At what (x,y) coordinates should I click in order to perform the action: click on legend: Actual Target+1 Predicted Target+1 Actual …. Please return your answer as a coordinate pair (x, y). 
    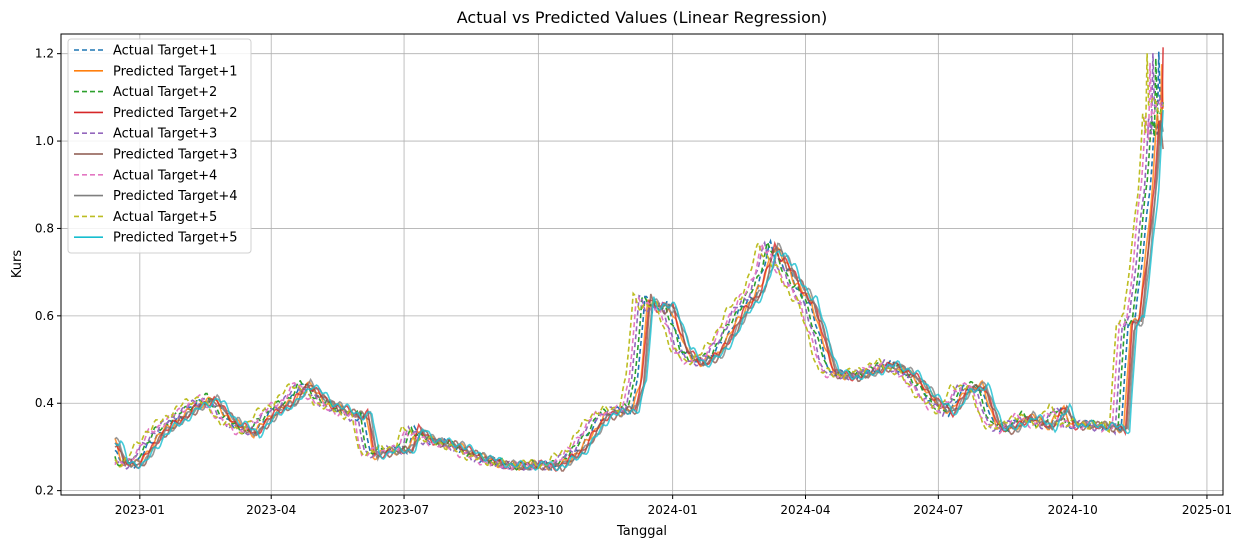
    Looking at the image, I should click on (159, 146).